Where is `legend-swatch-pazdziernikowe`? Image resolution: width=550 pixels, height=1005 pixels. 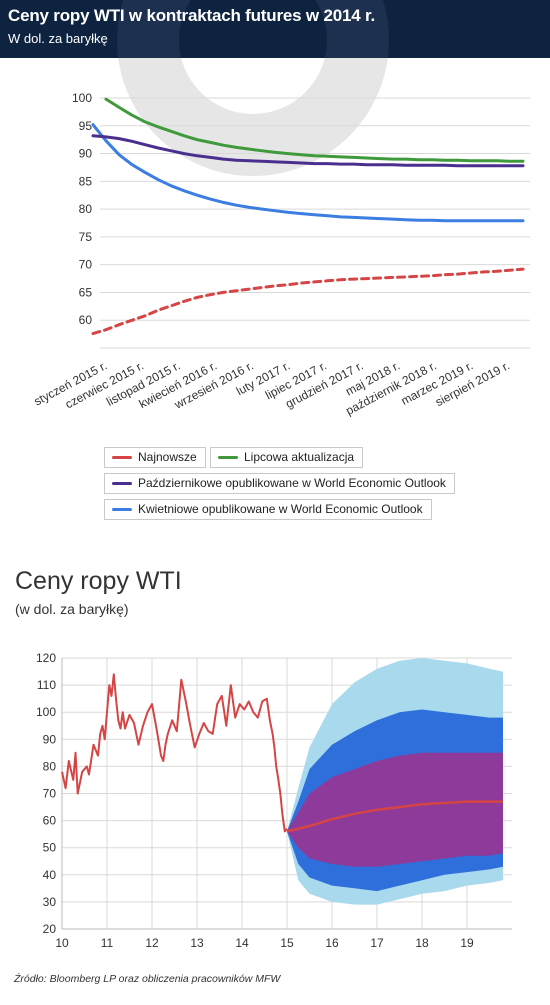
legend-swatch-pazdziernikowe is located at coordinates (122, 483).